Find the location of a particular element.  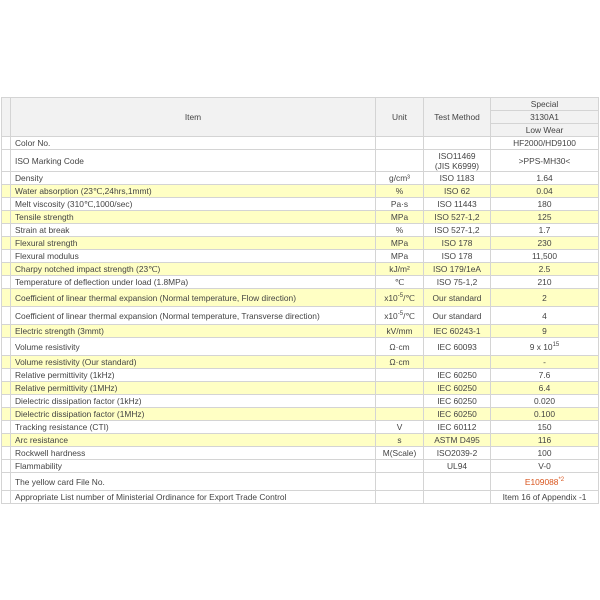

method-cell: IEC 60250 is located at coordinates (457, 401).